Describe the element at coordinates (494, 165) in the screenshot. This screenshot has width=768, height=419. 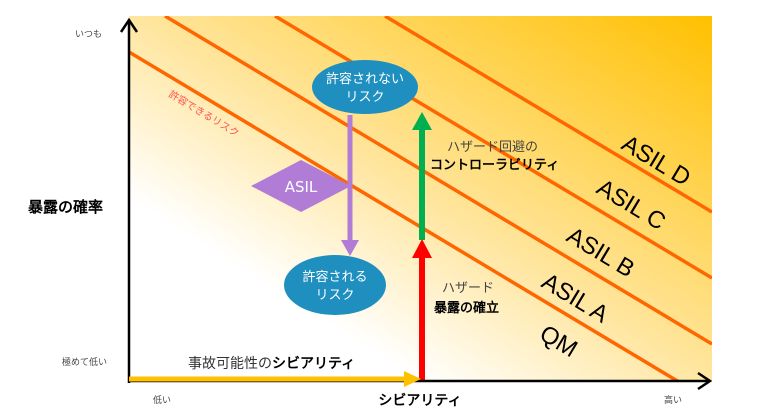
I see `controllability-label-2: コントローラビリティ` at that location.